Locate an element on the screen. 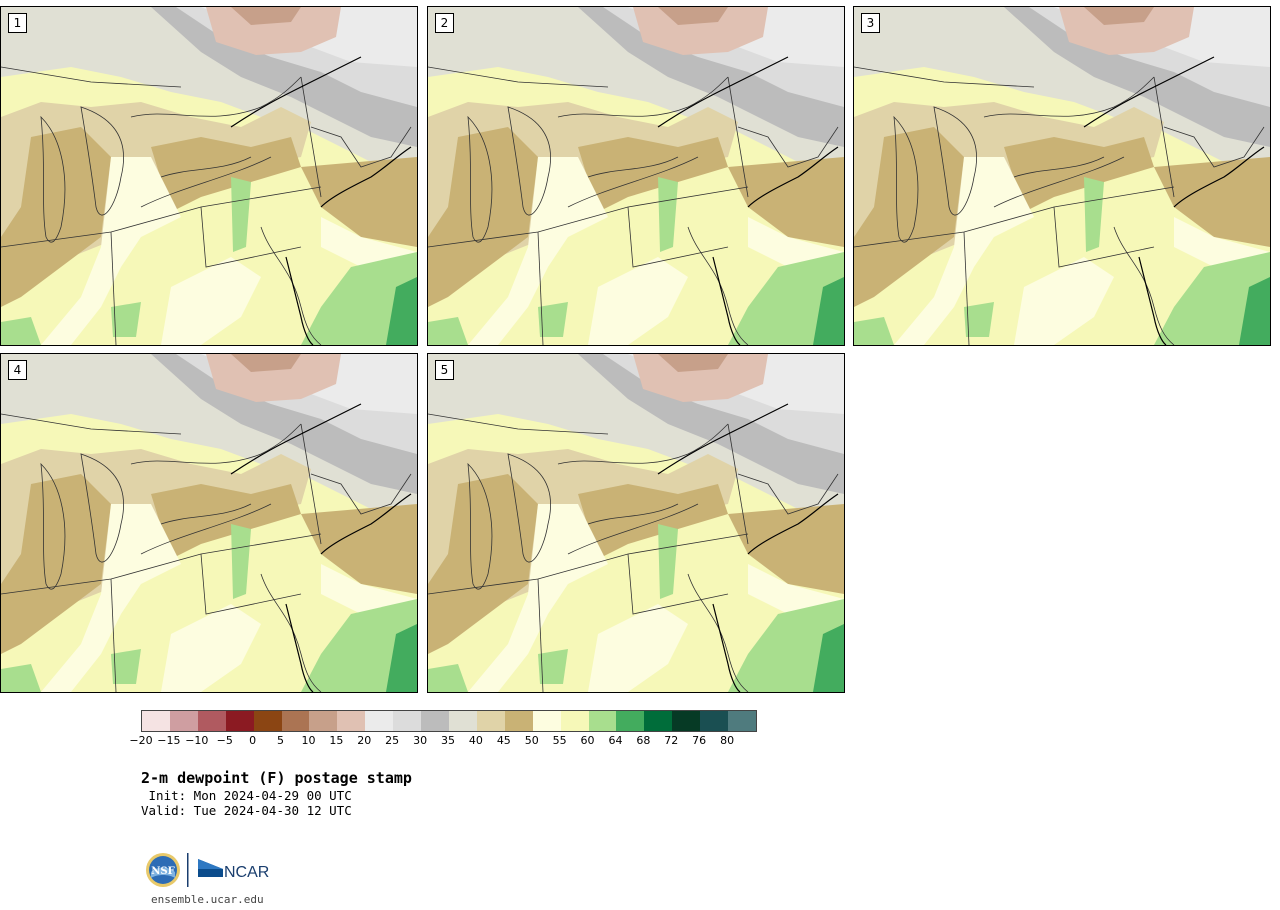  dewpoint-colorbar is located at coordinates (449, 721).